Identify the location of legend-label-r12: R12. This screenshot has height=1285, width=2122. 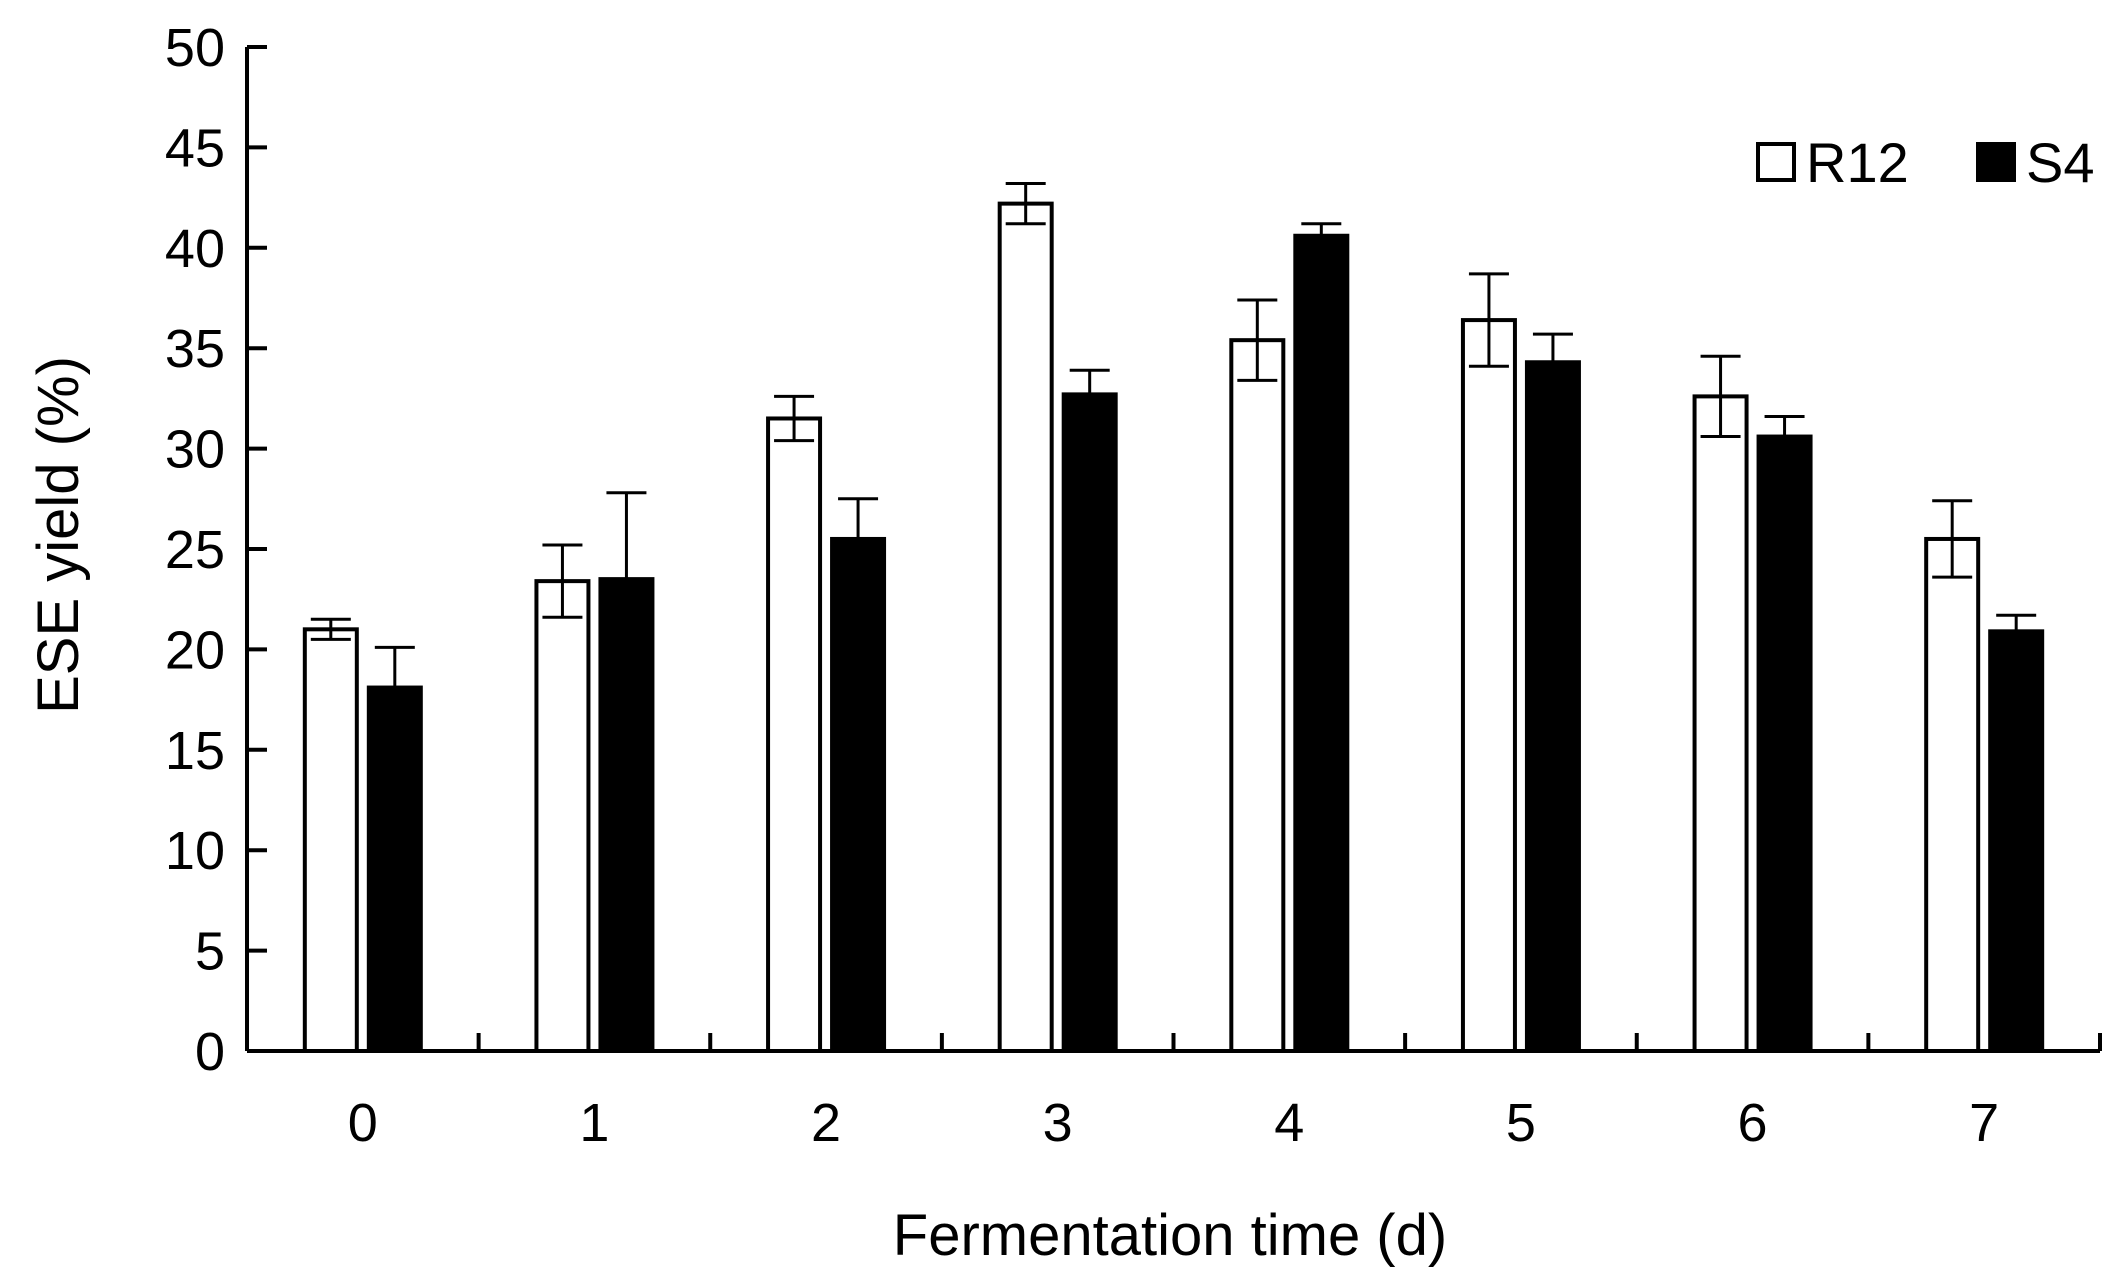
(1857, 162).